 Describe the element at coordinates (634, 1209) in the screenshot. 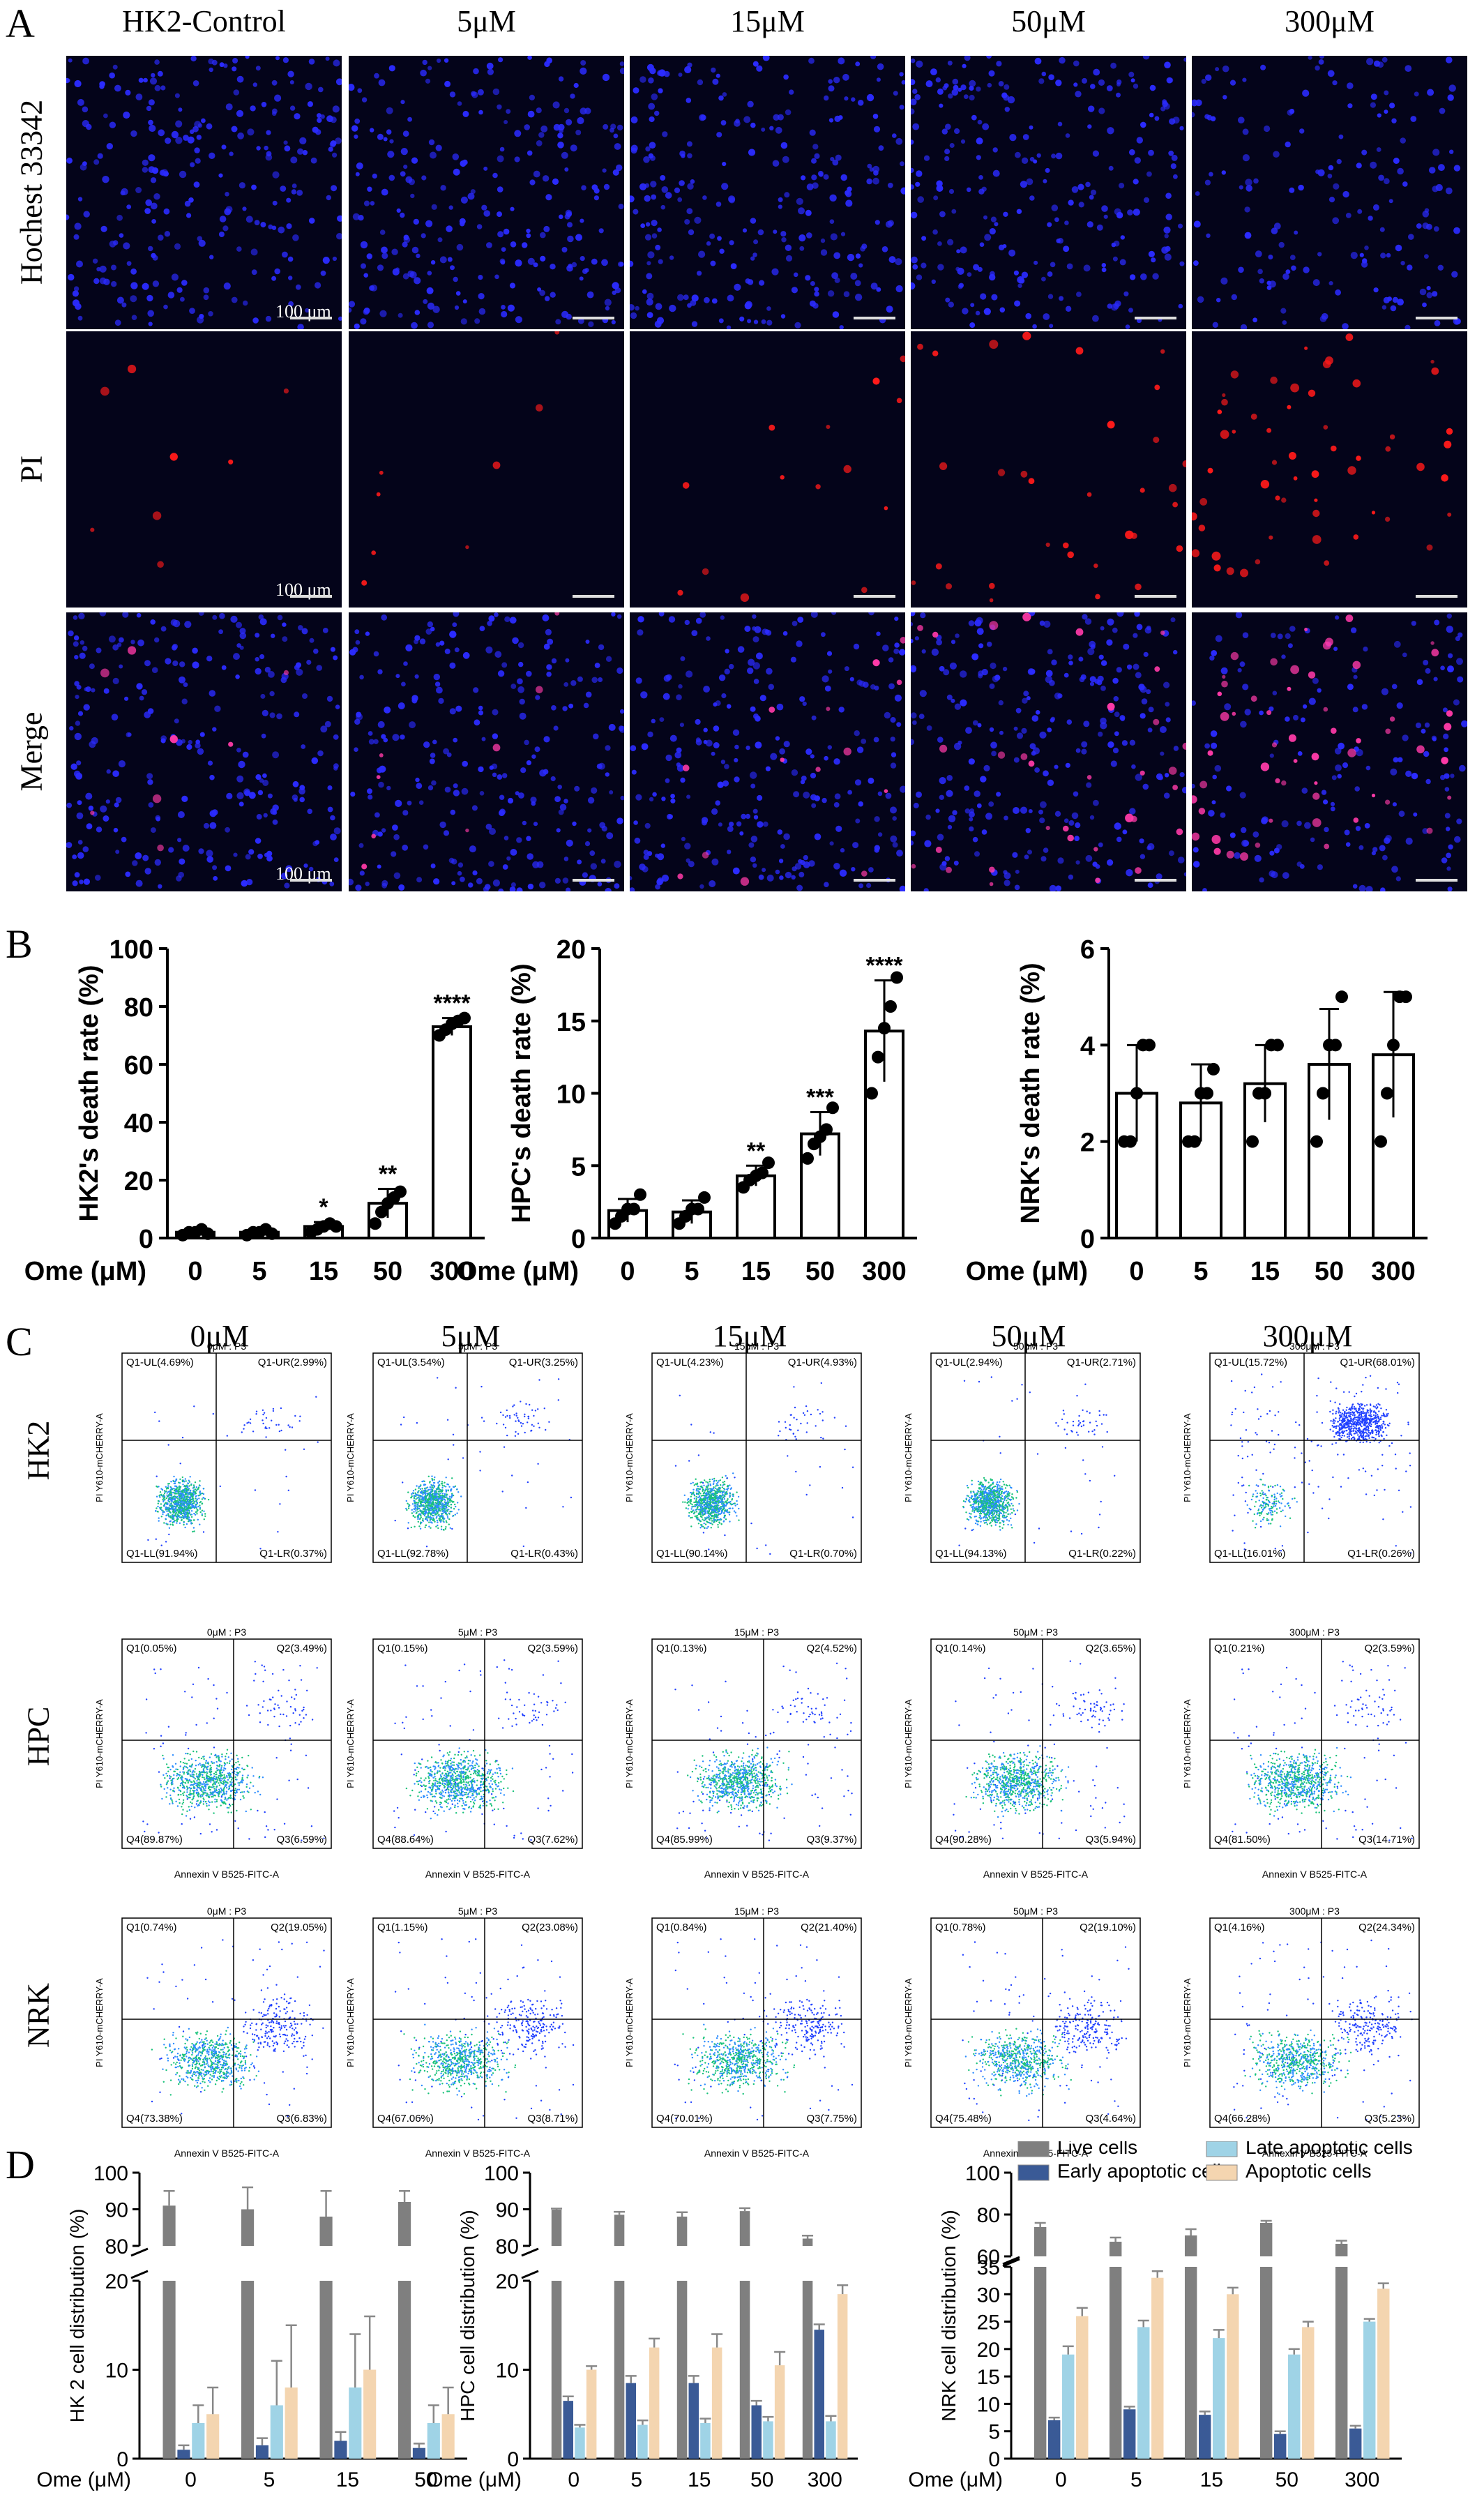

I see `data-point` at that location.